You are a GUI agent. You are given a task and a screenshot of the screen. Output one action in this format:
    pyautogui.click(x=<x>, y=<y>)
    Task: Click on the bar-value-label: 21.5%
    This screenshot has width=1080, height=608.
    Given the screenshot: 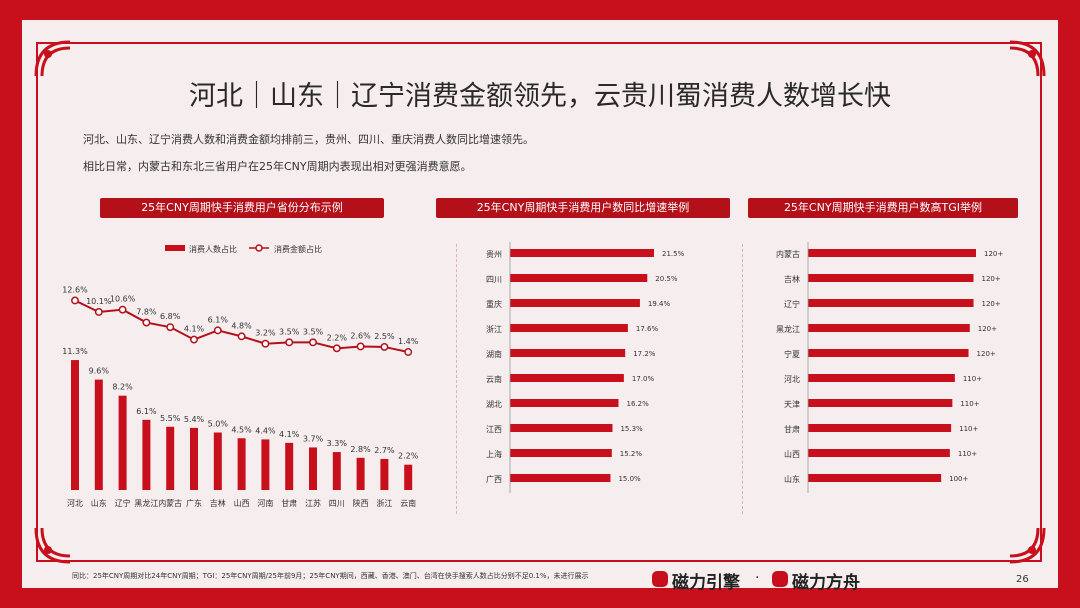 What is the action you would take?
    pyautogui.click(x=673, y=254)
    